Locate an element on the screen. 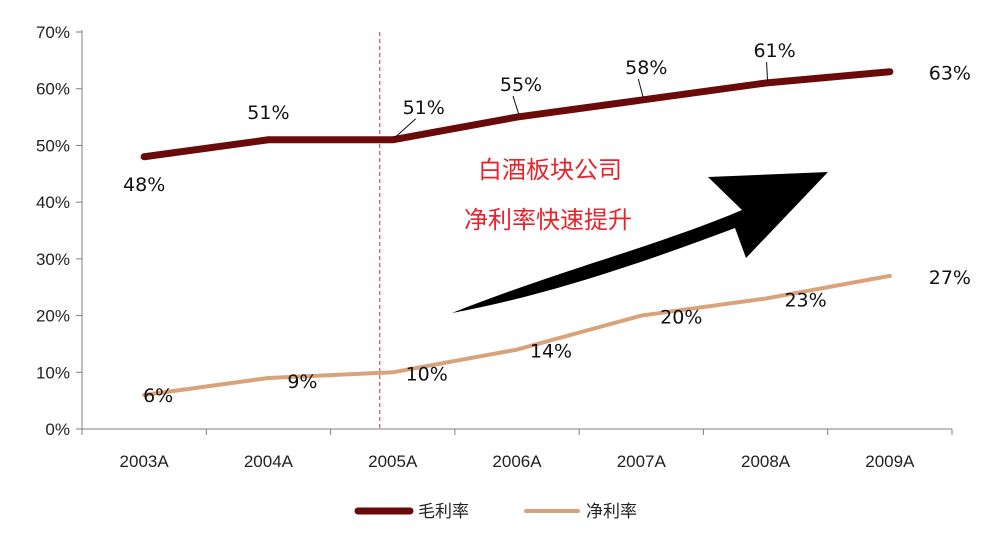 Image resolution: width=998 pixels, height=540 pixels. data-label-gross-margin: 48% is located at coordinates (144, 185).